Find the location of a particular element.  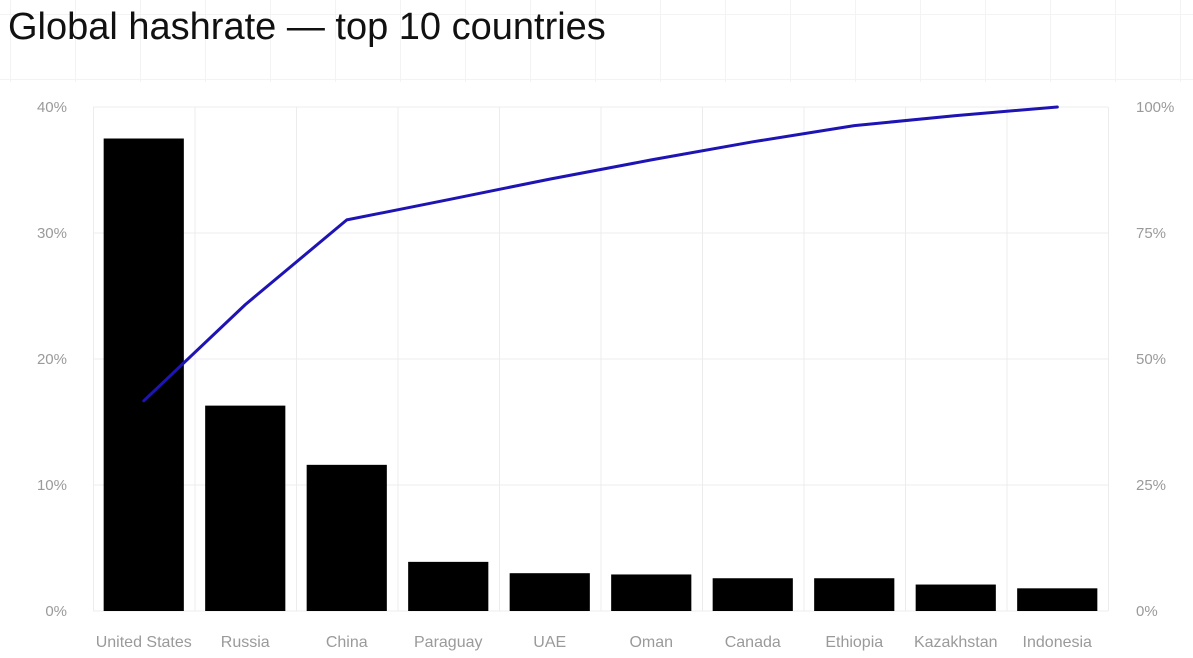

x-tick-label: Oman is located at coordinates (651, 642).